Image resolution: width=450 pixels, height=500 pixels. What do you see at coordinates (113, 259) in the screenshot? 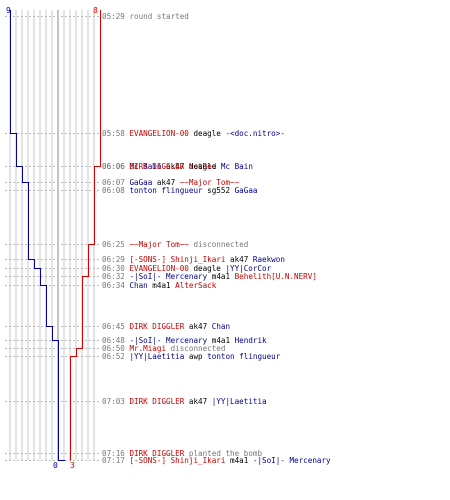
I see `log-time: 06:29` at bounding box center [113, 259].